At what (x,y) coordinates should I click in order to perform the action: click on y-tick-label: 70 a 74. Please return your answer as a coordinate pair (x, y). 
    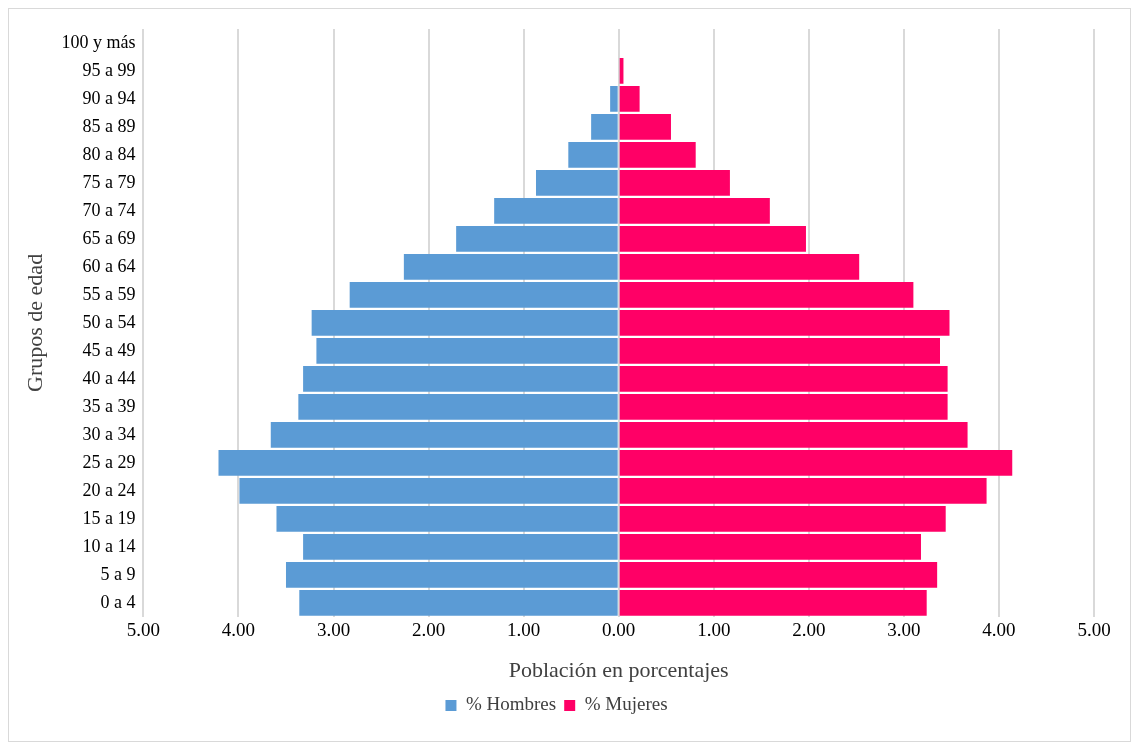
    Looking at the image, I should click on (109, 209).